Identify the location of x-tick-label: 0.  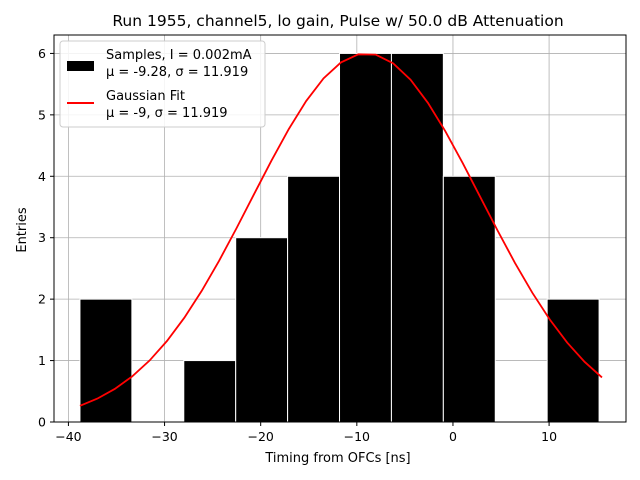
(453, 436).